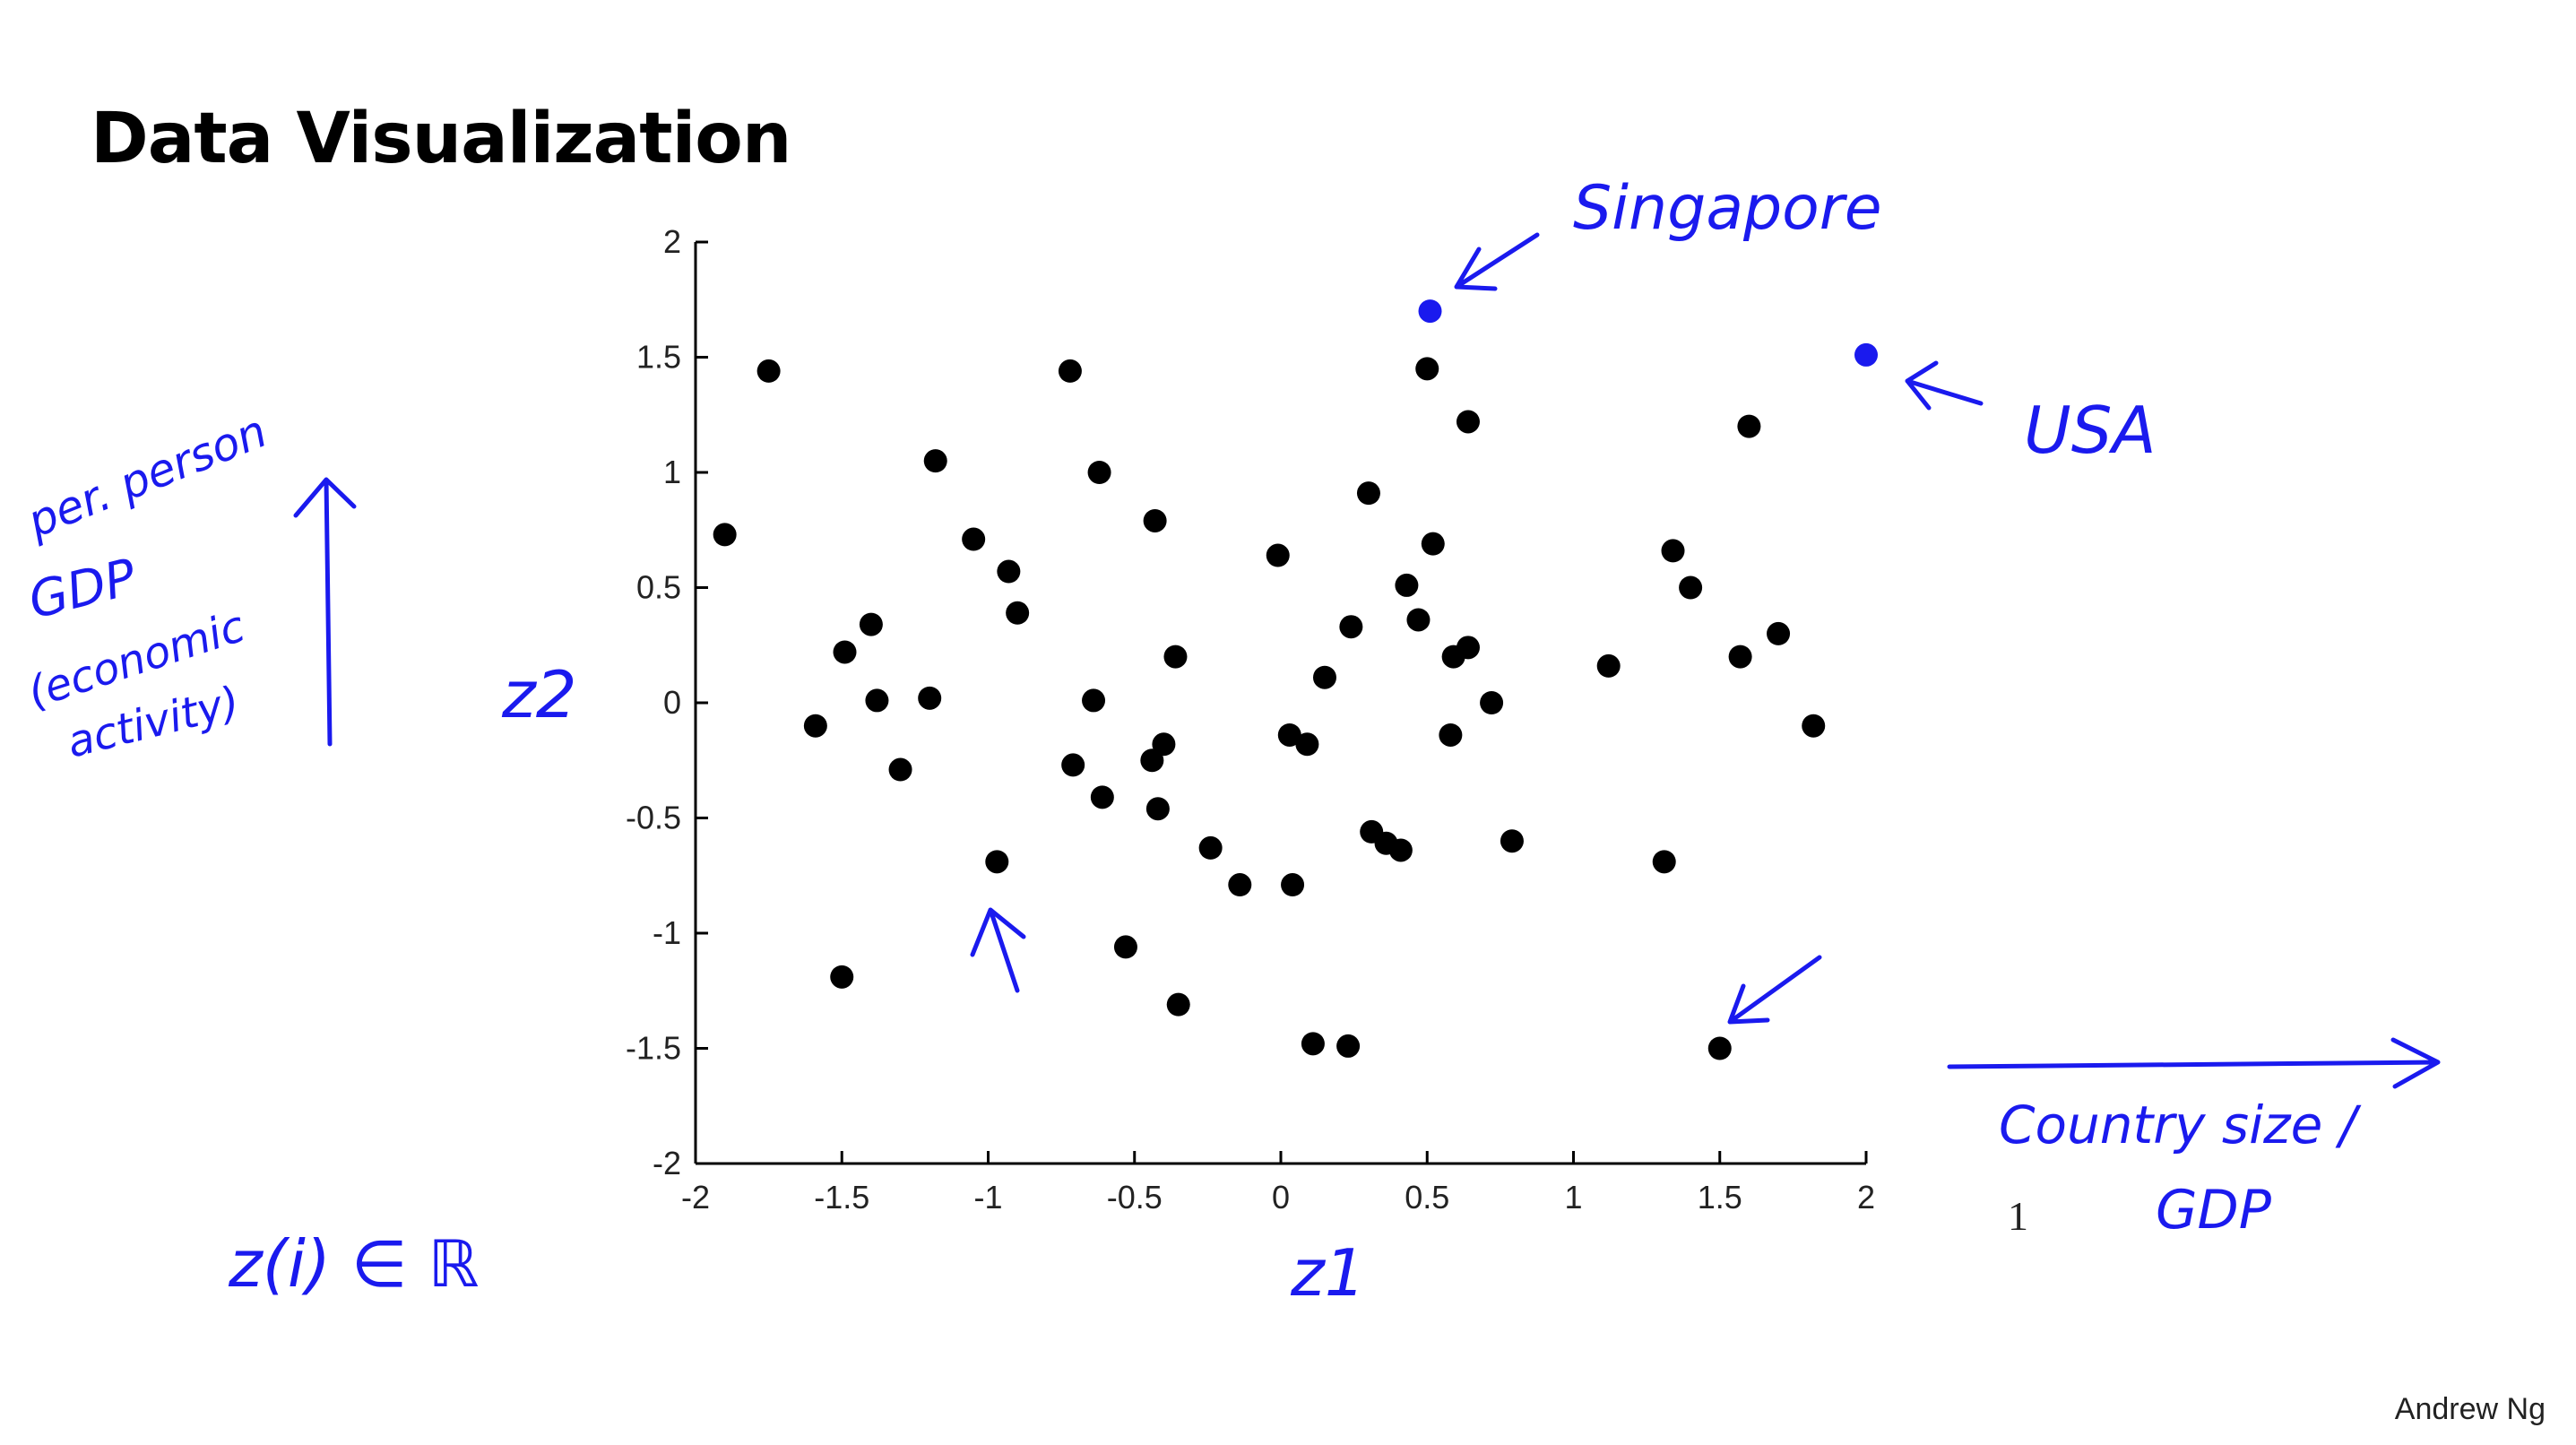 The width and height of the screenshot is (2576, 1445). What do you see at coordinates (2194, 1063) in the screenshot?
I see `x-meaning-arrow` at bounding box center [2194, 1063].